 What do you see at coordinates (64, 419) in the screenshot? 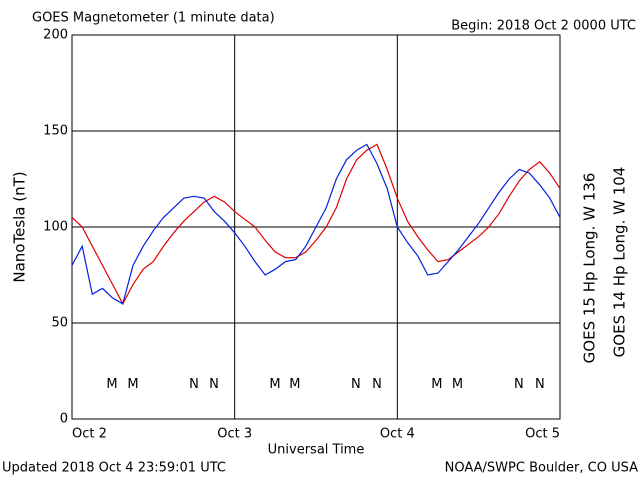
I see `y-tick-label: 0` at bounding box center [64, 419].